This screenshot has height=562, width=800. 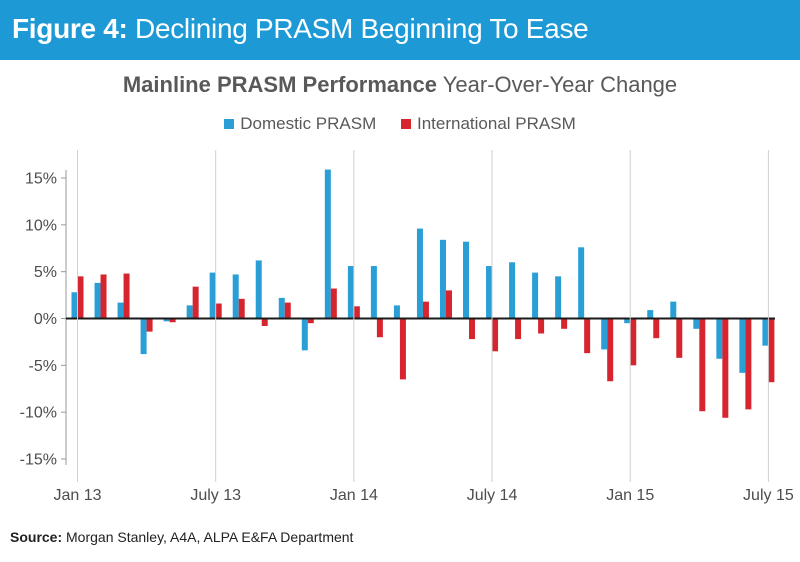 What do you see at coordinates (362, 28) in the screenshot?
I see `figure-title: Declining PRASM Beginning To Ease` at bounding box center [362, 28].